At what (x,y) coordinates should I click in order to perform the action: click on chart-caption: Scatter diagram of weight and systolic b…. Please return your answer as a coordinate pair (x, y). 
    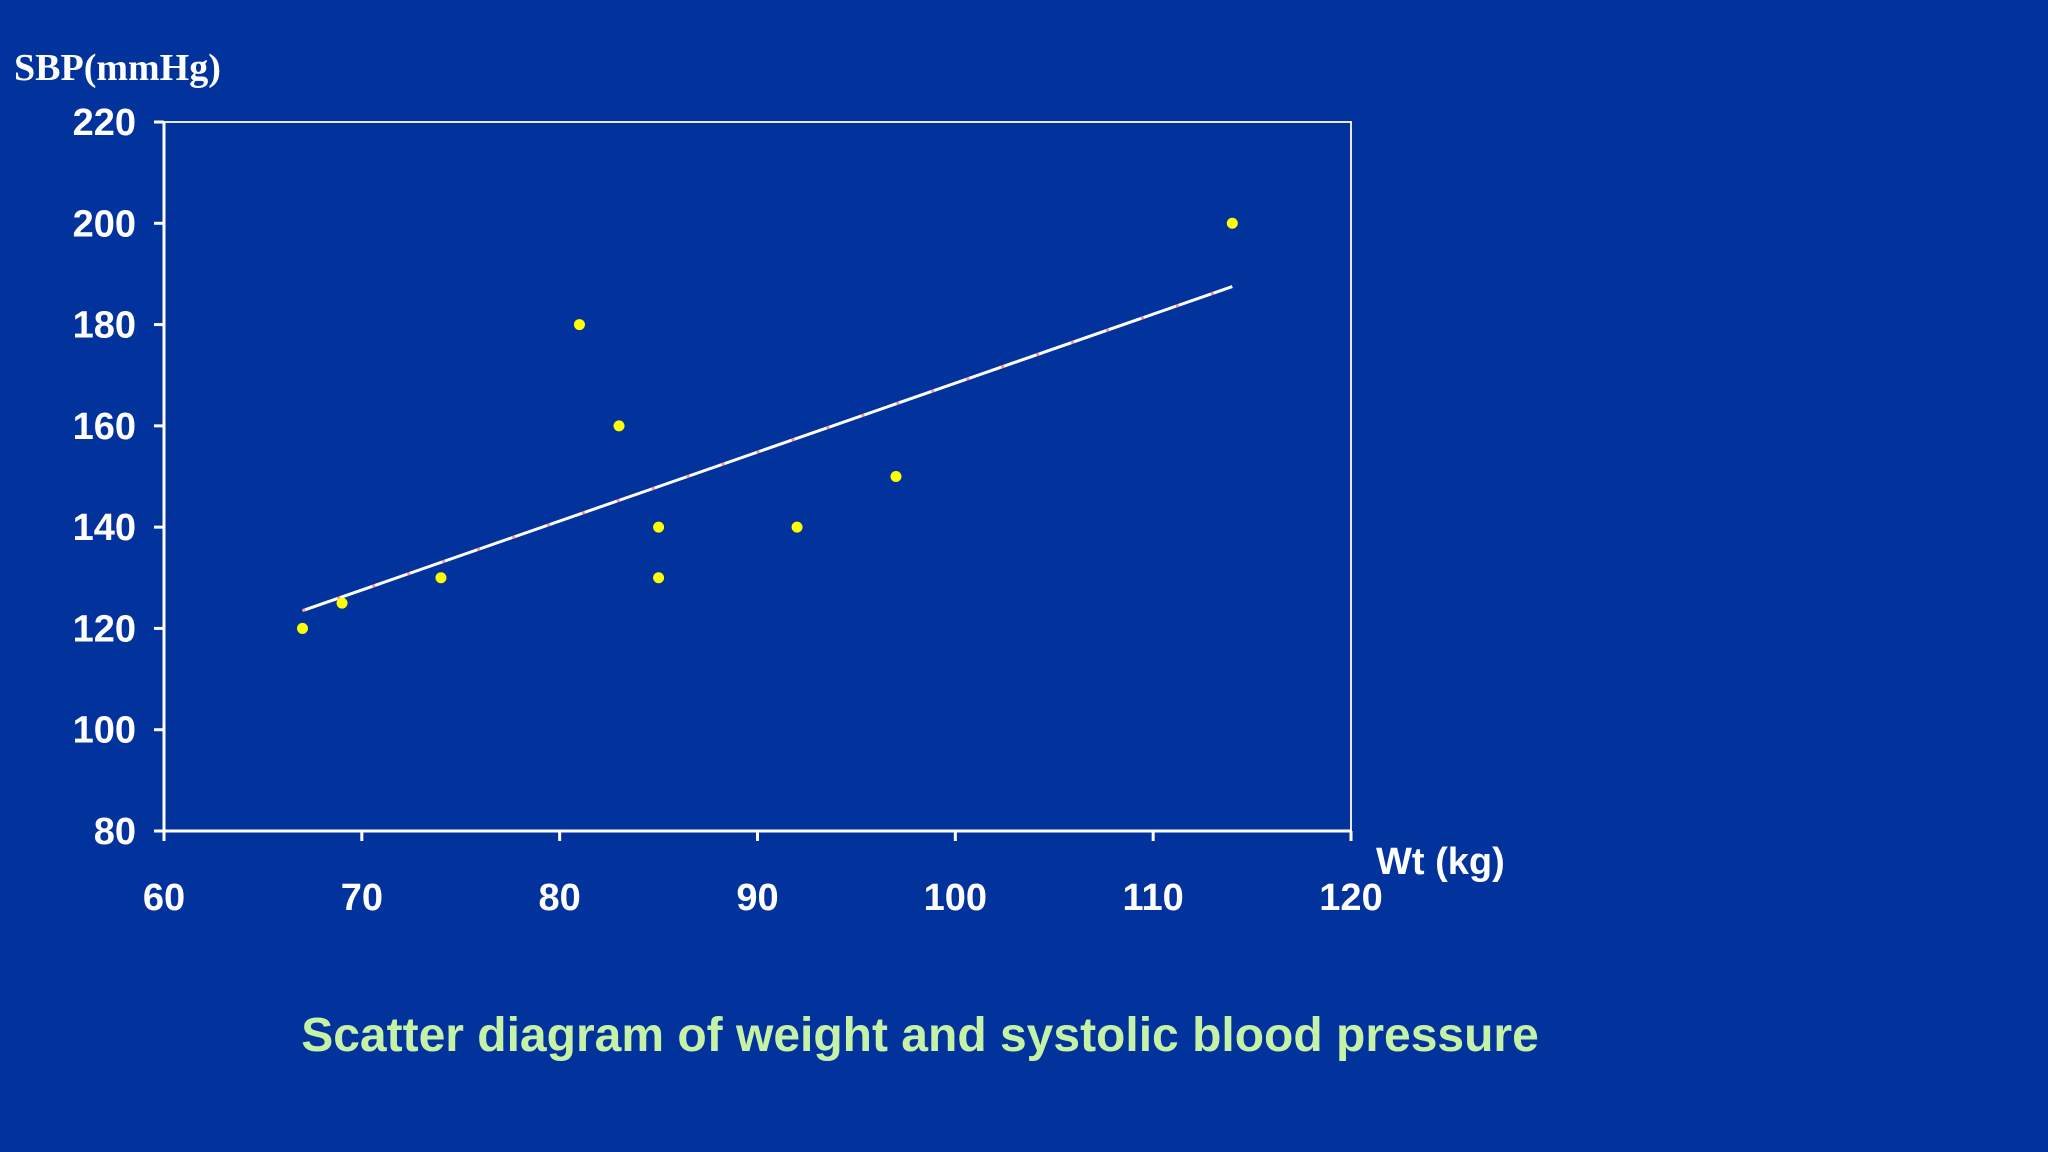
    Looking at the image, I should click on (920, 1035).